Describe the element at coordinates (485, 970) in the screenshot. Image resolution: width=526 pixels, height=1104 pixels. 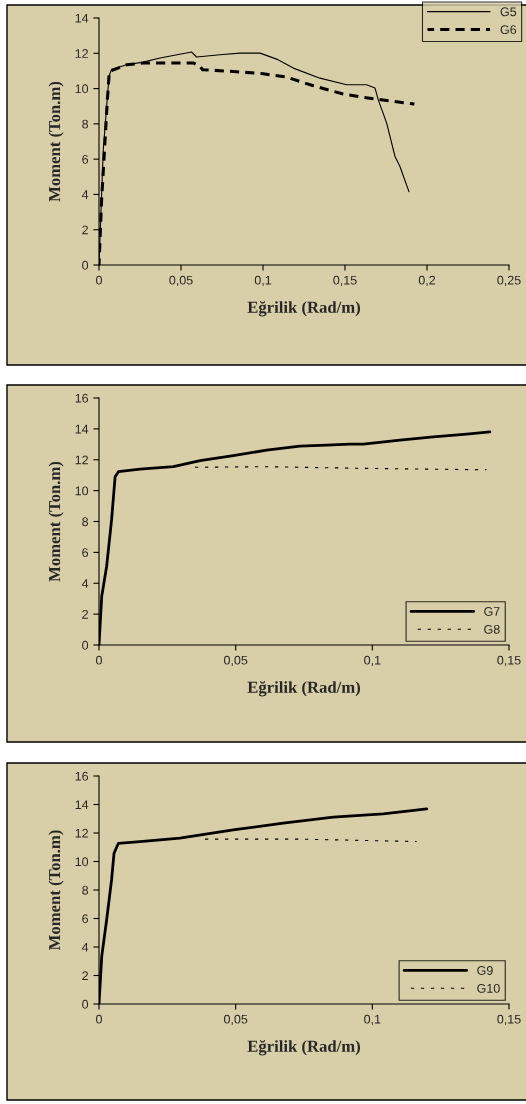
I see `legend-label: G9` at that location.